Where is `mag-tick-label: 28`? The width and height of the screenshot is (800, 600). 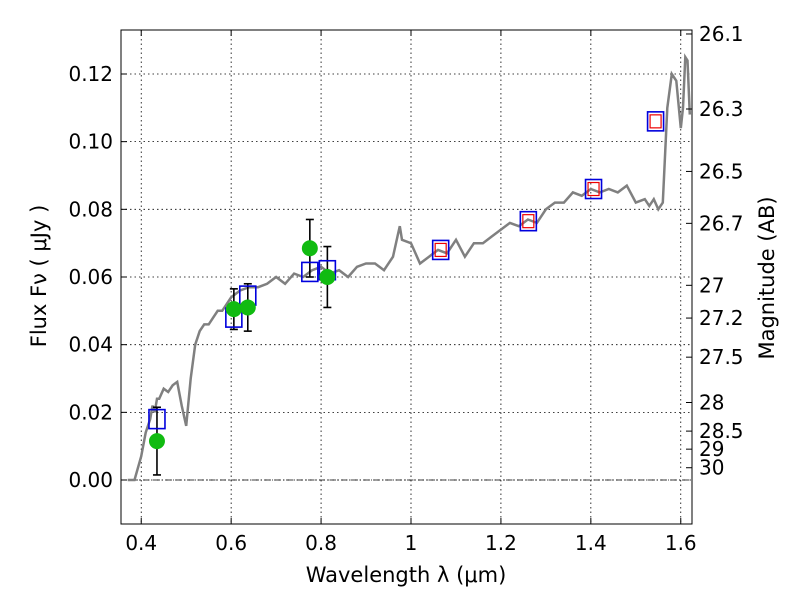
mag-tick-label: 28 is located at coordinates (711, 403).